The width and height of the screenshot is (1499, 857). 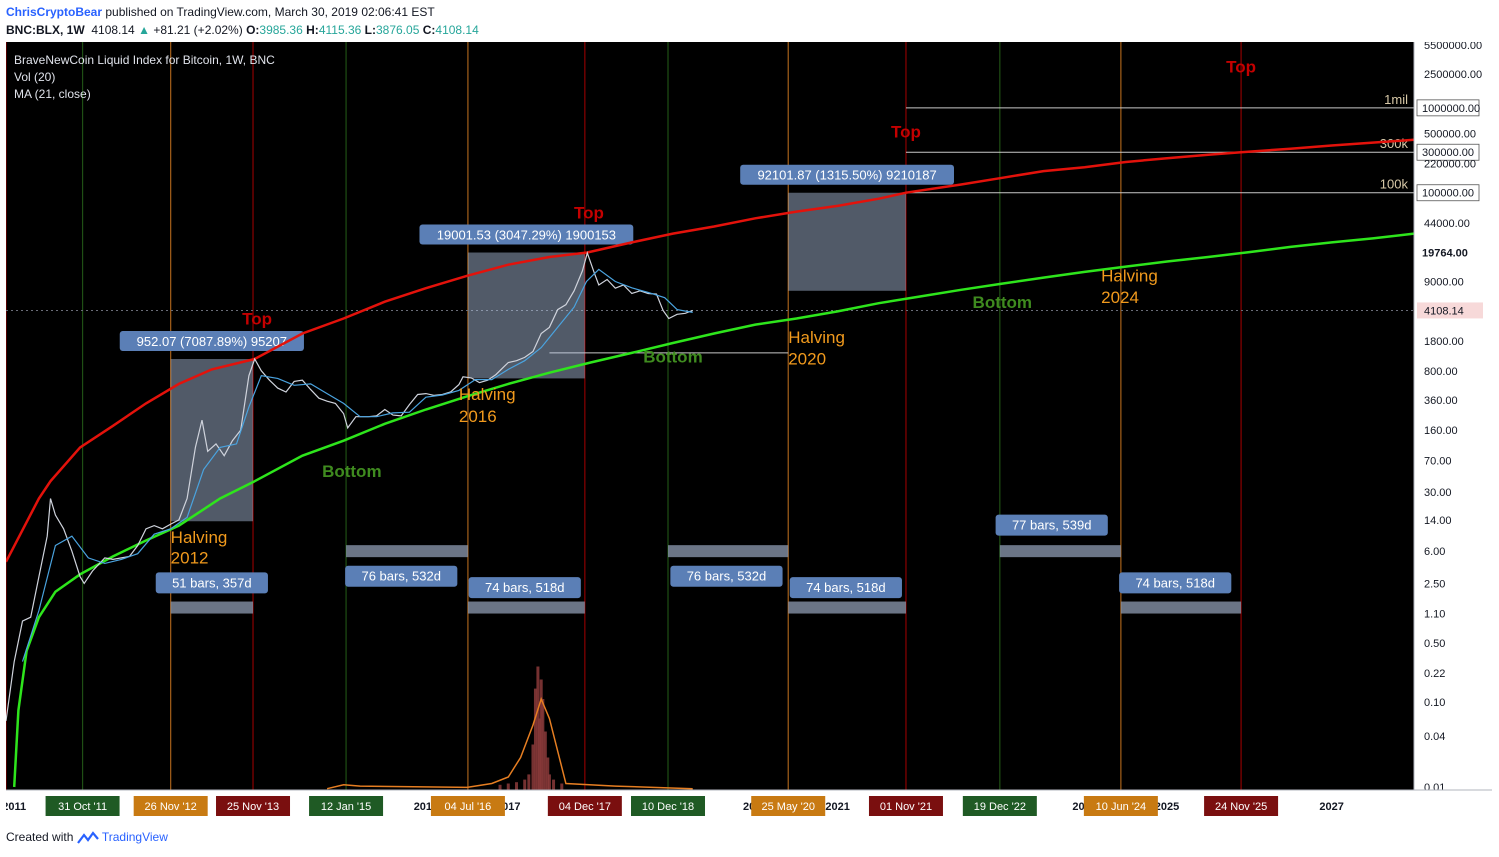 What do you see at coordinates (144, 30) in the screenshot?
I see `up-arrow-icon: ▲` at bounding box center [144, 30].